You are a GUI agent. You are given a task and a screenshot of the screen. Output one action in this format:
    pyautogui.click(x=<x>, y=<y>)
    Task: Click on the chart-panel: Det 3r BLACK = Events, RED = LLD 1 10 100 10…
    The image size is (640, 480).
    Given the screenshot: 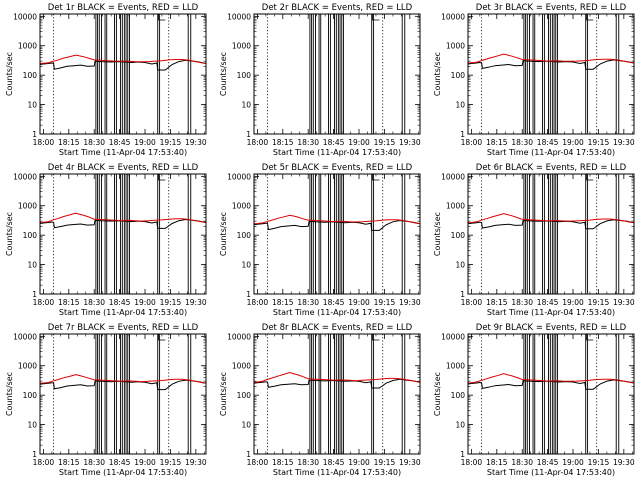 What is the action you would take?
    pyautogui.click(x=534, y=80)
    